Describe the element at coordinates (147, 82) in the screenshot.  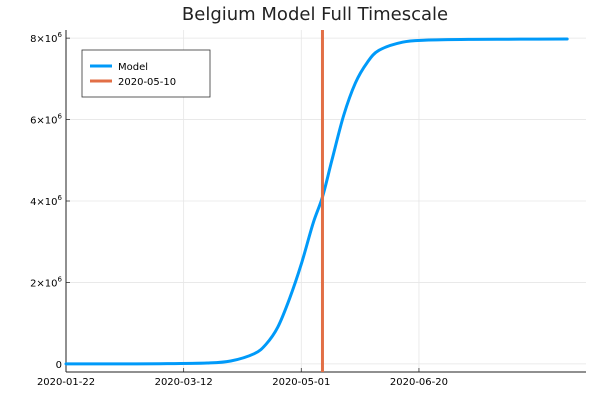
I see `legend-label: 2020-05-10` at that location.